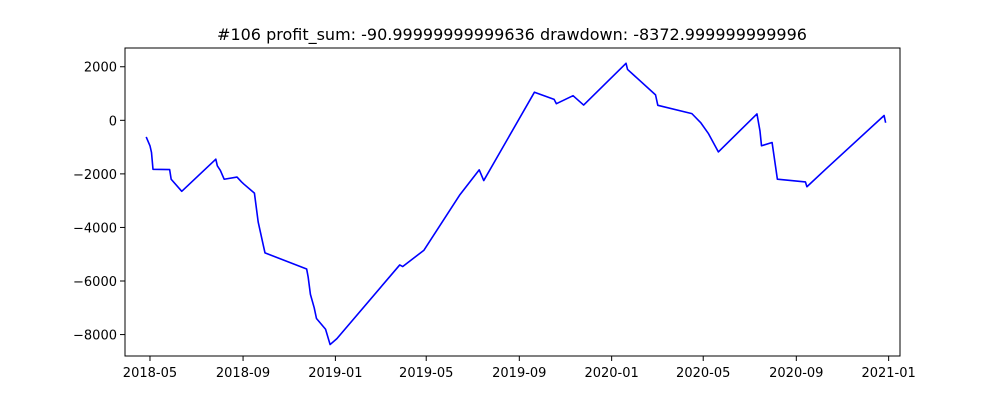 The image size is (1000, 400). Describe the element at coordinates (335, 373) in the screenshot. I see `x-tick-label: 2019-01` at that location.